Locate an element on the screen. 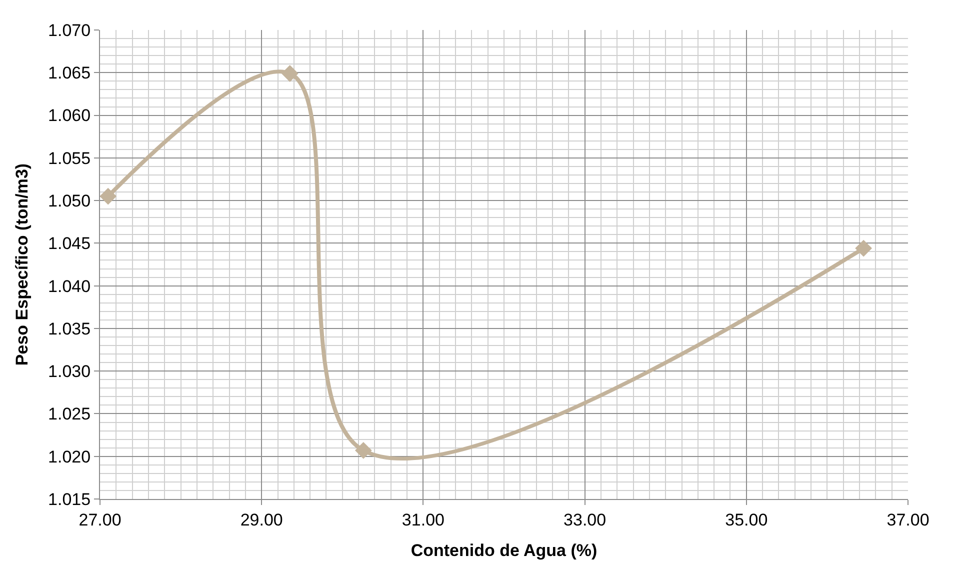  x-tick-label: 29.00 is located at coordinates (261, 520).